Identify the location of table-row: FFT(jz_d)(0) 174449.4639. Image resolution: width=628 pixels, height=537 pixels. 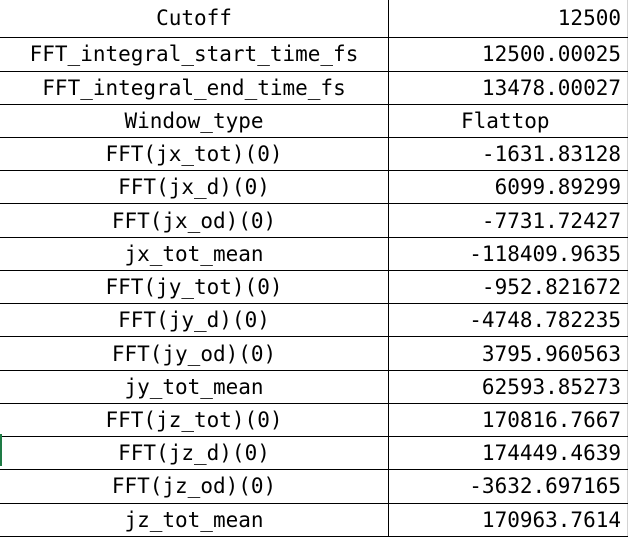
(314, 453).